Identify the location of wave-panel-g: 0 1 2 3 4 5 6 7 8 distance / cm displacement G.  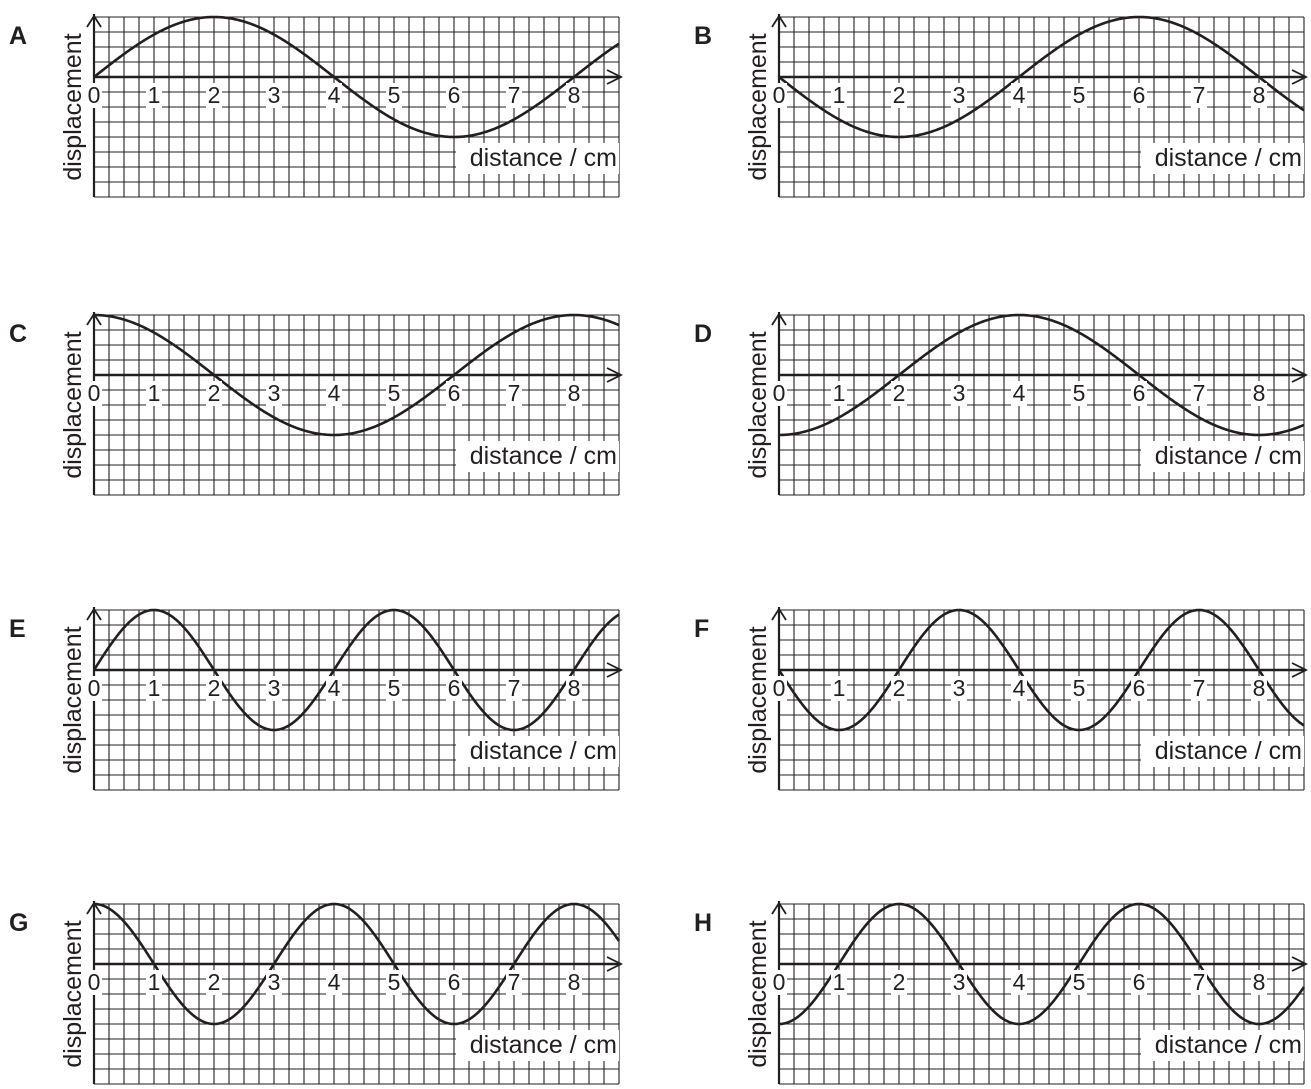
(316, 993).